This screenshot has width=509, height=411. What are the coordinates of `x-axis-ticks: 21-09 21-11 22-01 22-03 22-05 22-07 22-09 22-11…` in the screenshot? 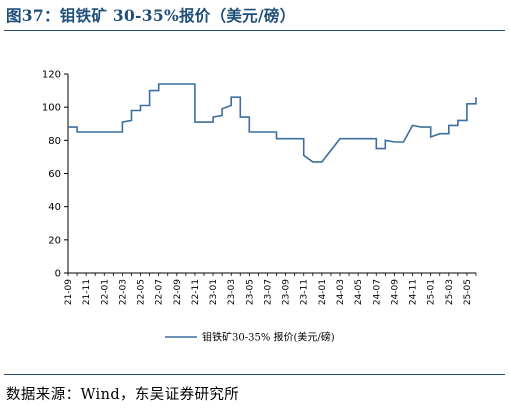 It's located at (270, 289).